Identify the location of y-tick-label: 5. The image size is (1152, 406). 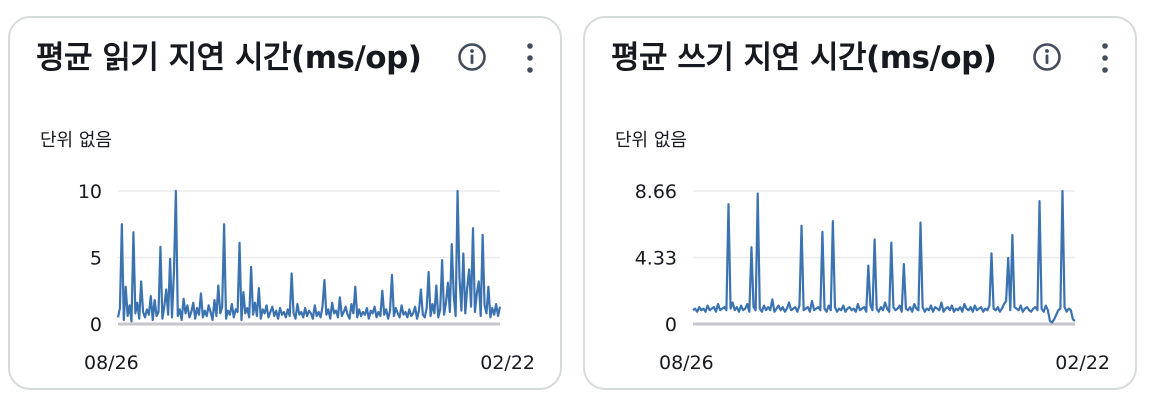
(96, 259).